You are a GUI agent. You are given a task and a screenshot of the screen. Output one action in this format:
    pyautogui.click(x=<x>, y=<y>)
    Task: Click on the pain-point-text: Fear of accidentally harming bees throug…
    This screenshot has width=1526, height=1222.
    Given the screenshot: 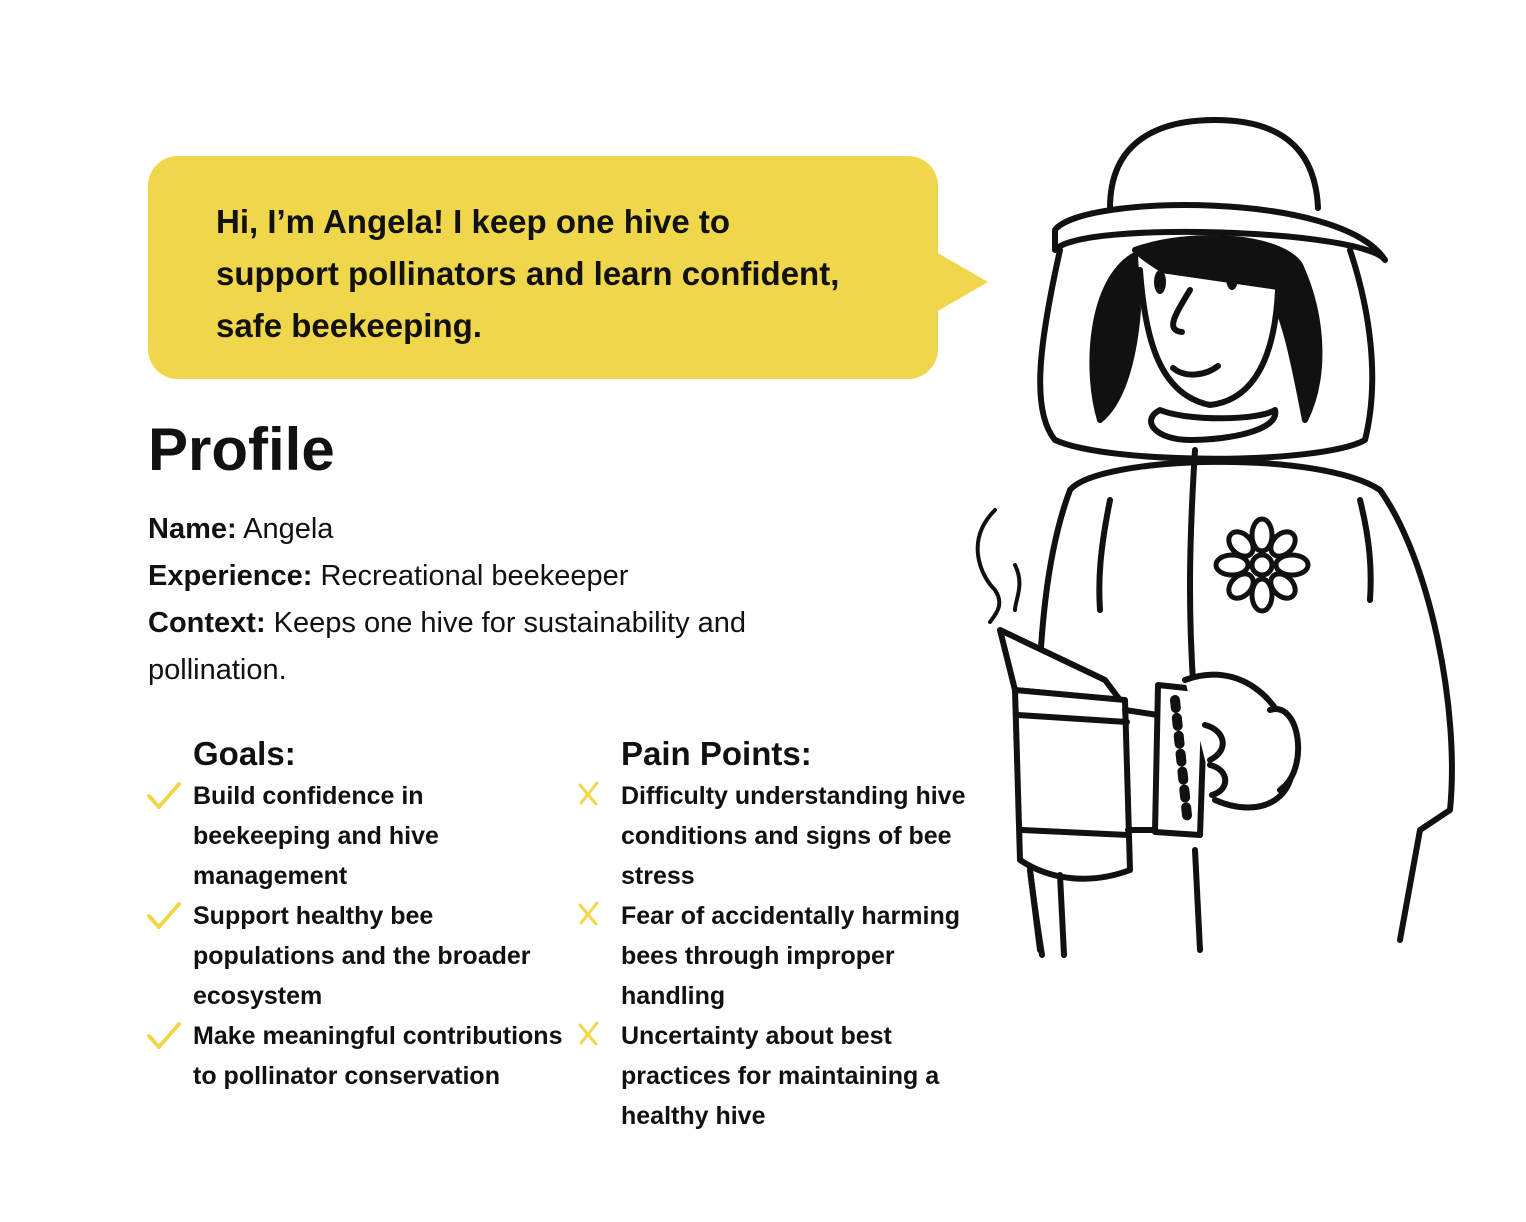 What is the action you would take?
    pyautogui.click(x=790, y=956)
    